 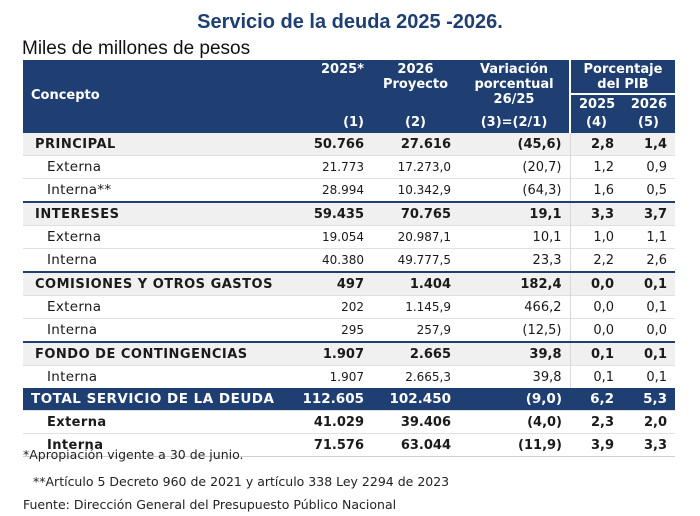 What do you see at coordinates (622, 77) in the screenshot?
I see `header-pib-group: Porcentaje del PIB` at bounding box center [622, 77].